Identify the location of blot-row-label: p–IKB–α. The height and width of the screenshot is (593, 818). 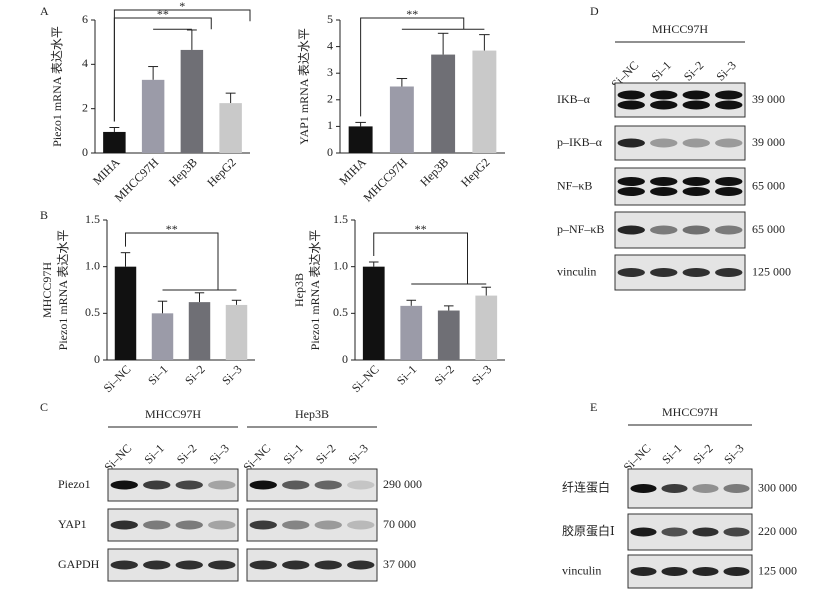
(580, 142).